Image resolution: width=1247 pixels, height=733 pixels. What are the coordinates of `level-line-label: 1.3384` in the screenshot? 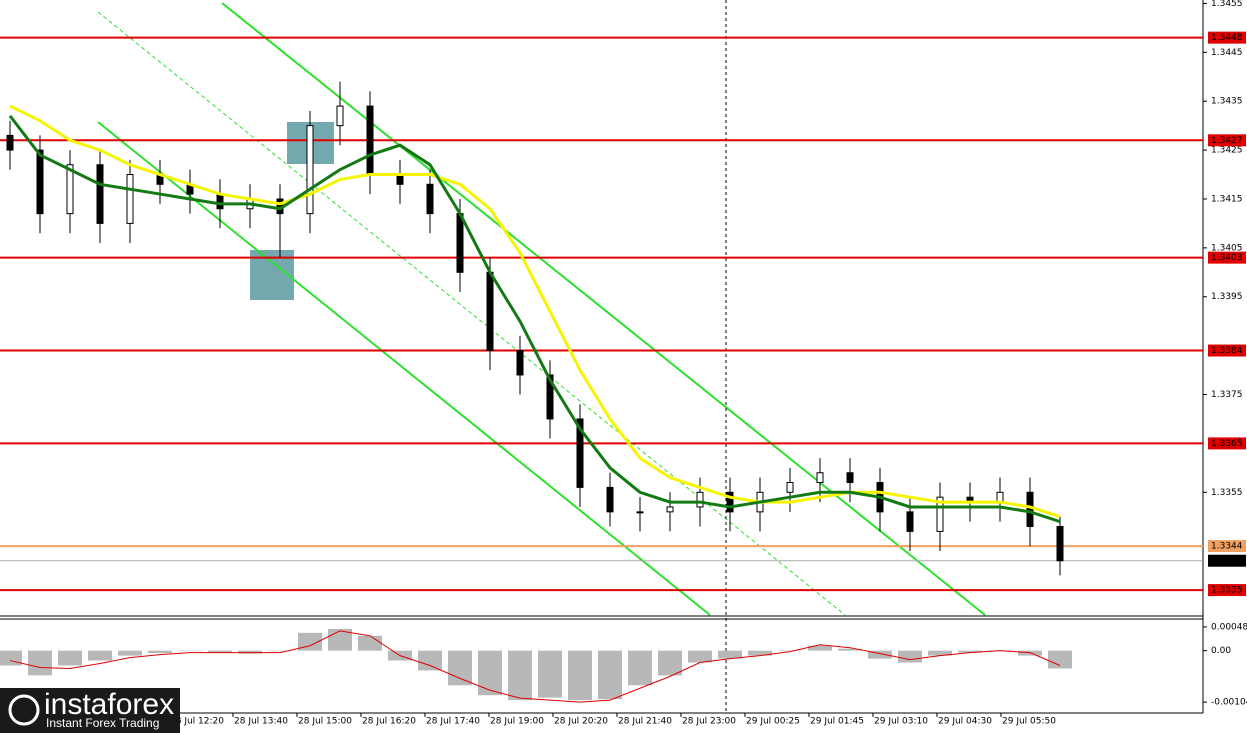 It's located at (1227, 351).